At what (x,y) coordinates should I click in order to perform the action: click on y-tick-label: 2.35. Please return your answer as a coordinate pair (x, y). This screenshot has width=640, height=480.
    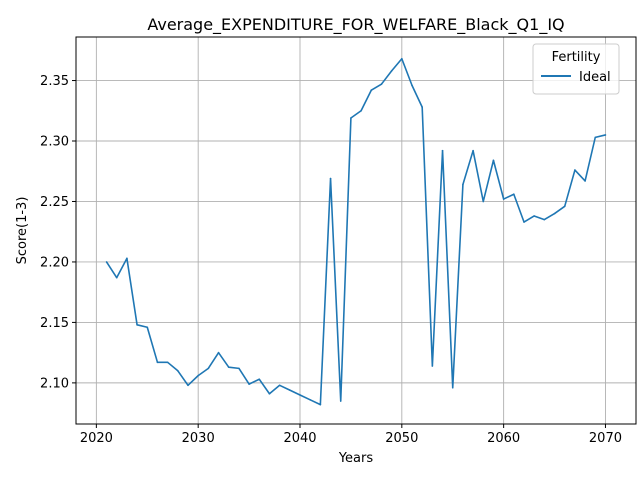
    Looking at the image, I should click on (54, 81).